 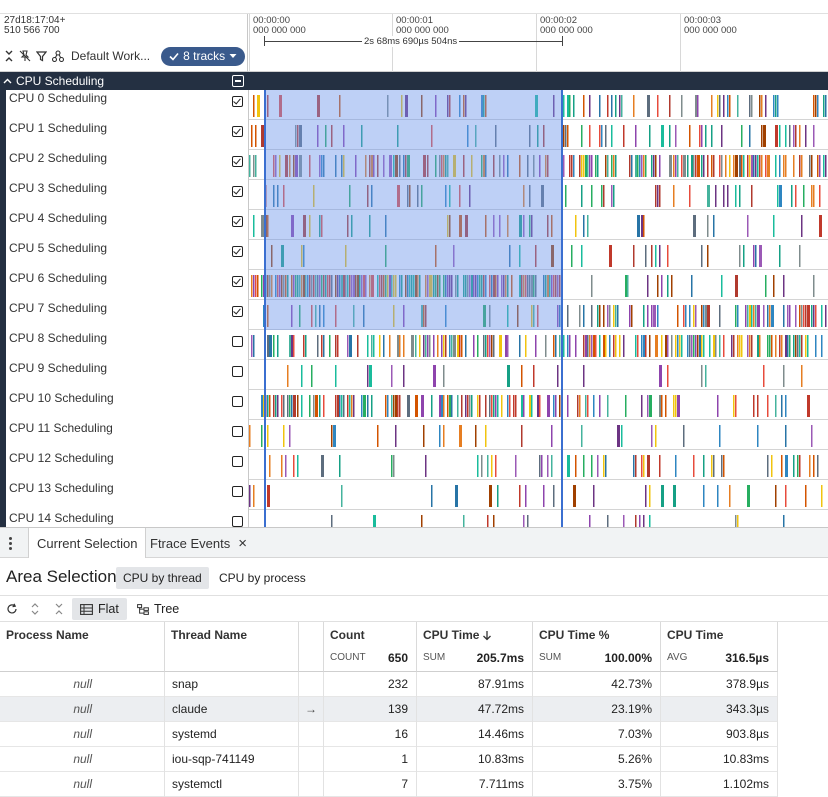 What do you see at coordinates (198, 543) in the screenshot?
I see `tab-ftrace-events: Ftrace Events ×` at bounding box center [198, 543].